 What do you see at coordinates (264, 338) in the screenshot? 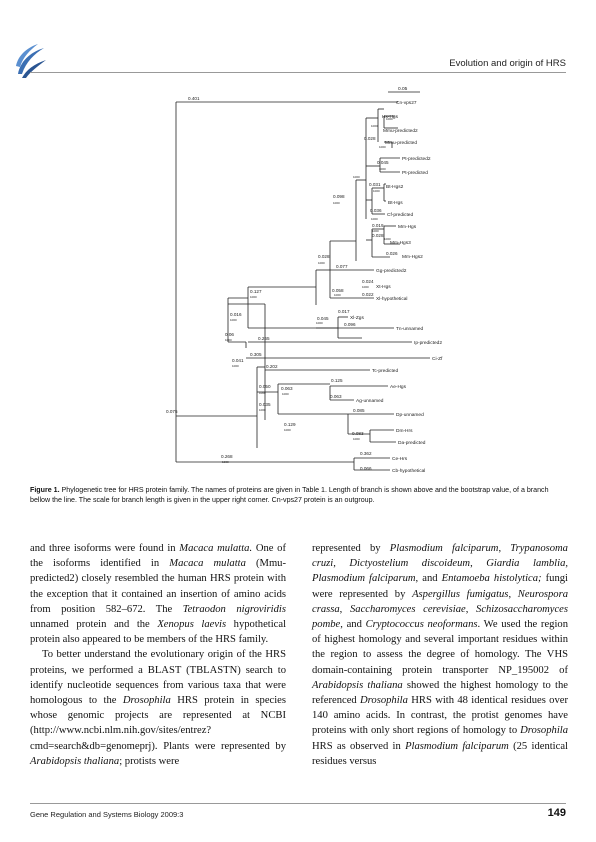
I see `branch-length: 0.265` at bounding box center [264, 338].